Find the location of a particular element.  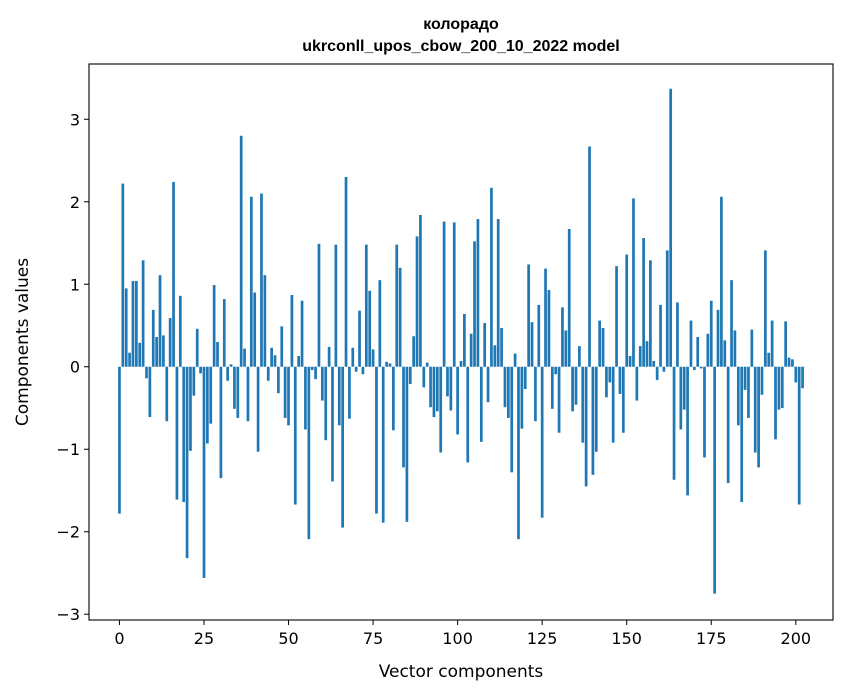

x-tick-label: 75 is located at coordinates (373, 638).